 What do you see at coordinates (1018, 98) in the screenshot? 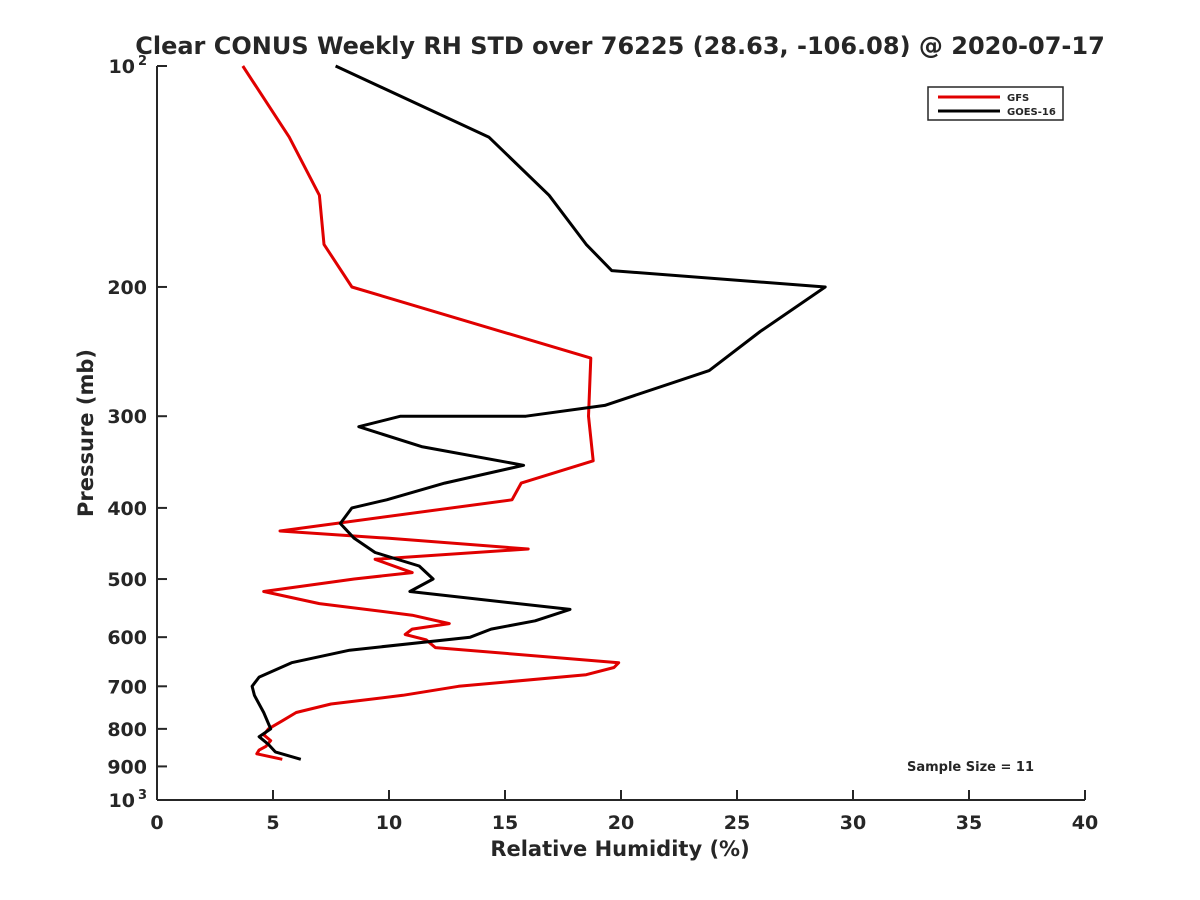
I see `legend-label: GFS` at bounding box center [1018, 98].